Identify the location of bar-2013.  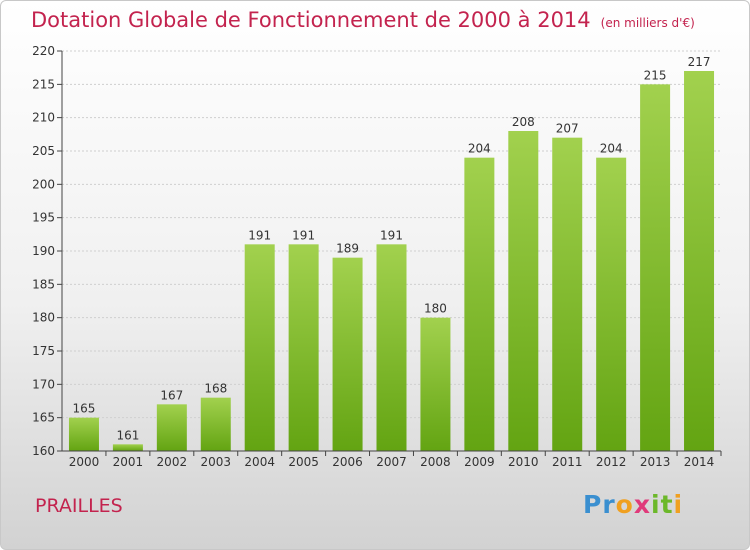
(655, 267).